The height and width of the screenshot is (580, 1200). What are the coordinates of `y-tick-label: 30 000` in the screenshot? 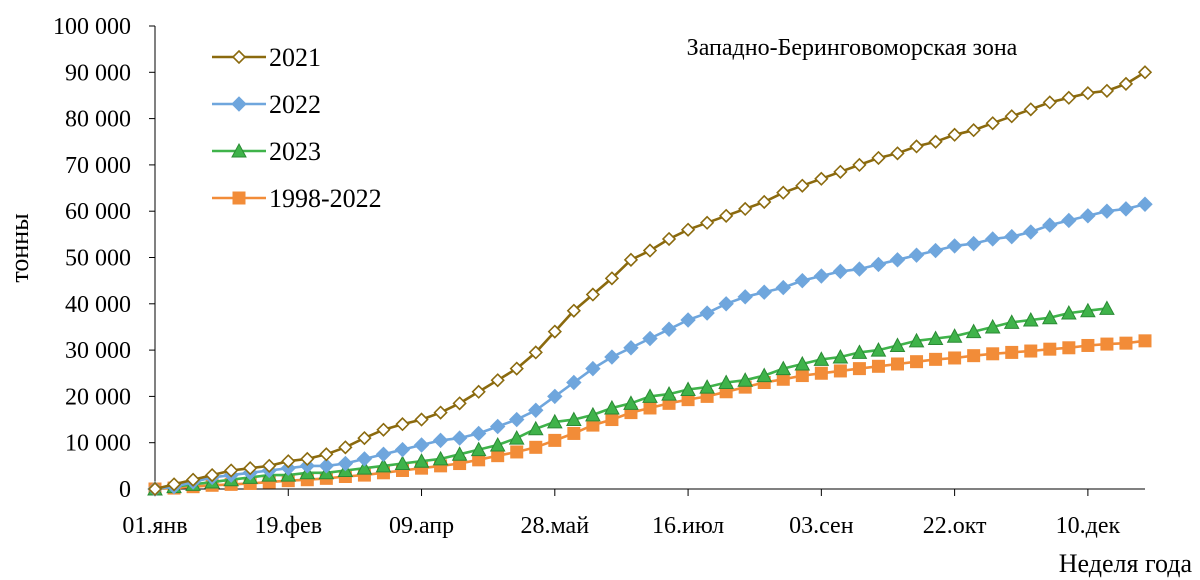 It's located at (98, 351).